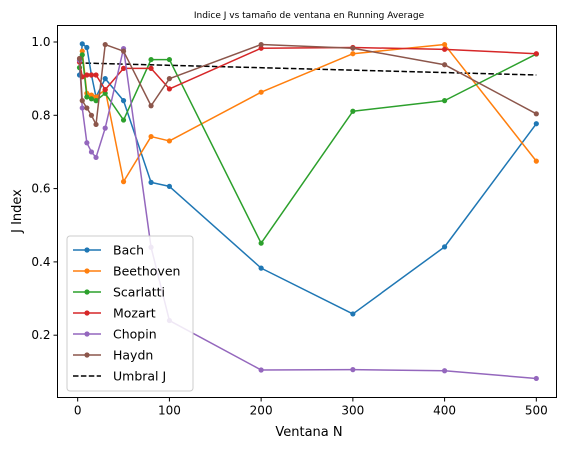 The height and width of the screenshot is (453, 567). I want to click on legend-label: Haydn, so click(133, 355).